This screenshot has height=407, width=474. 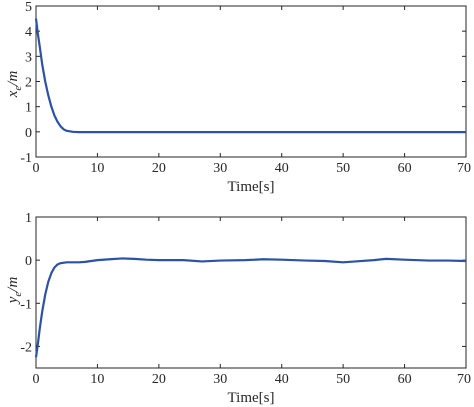 I want to click on y-tick-label: 5, so click(x=28, y=7).